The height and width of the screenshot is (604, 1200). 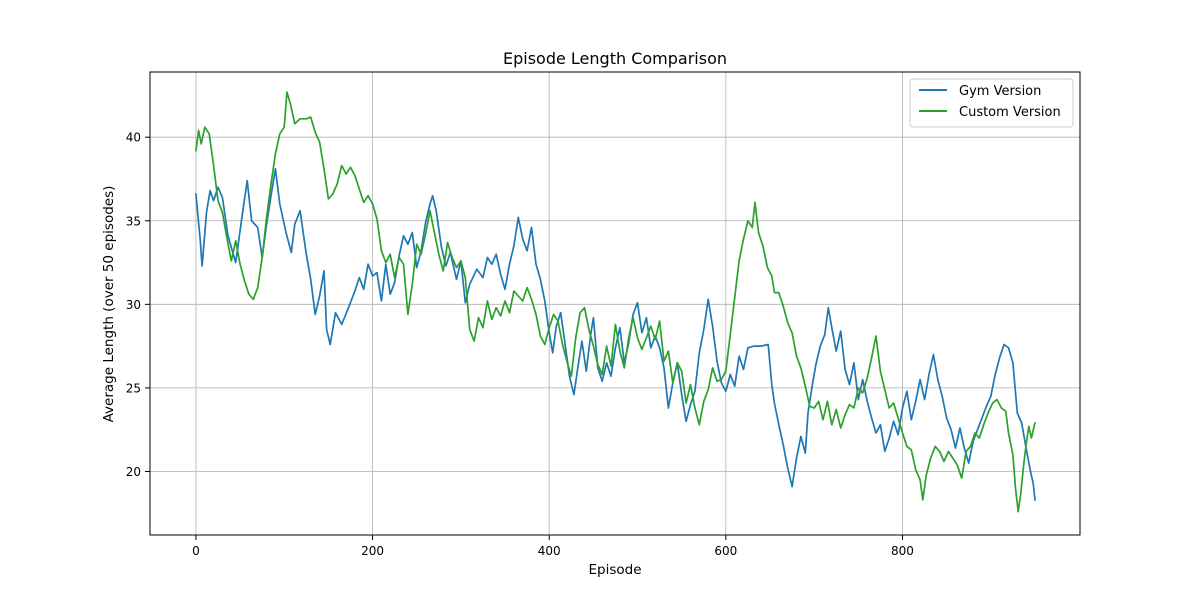 What do you see at coordinates (549, 551) in the screenshot?
I see `x-tick-label: 400` at bounding box center [549, 551].